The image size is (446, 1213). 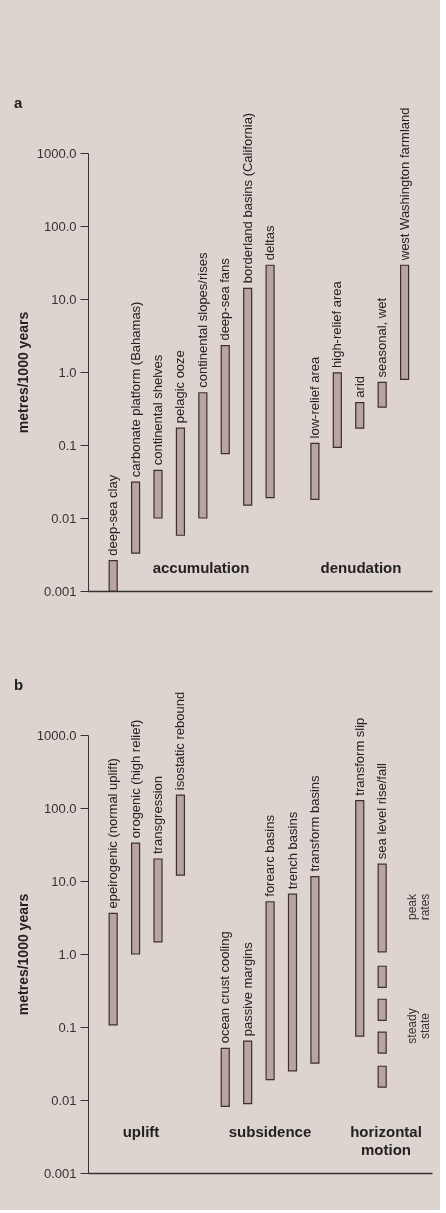 What do you see at coordinates (418, 1026) in the screenshot?
I see `text: steady state` at bounding box center [418, 1026].